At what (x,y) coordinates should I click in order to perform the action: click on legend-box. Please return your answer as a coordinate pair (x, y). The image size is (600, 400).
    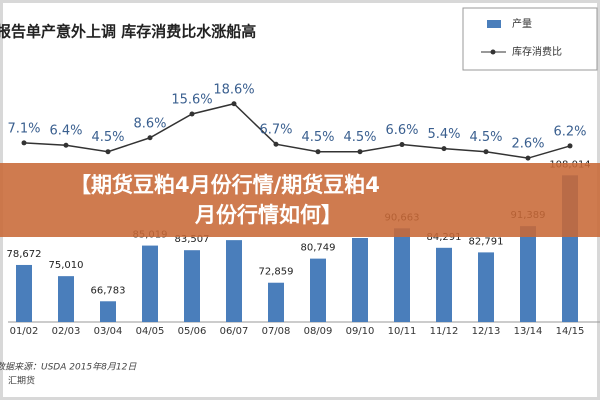
    Looking at the image, I should click on (530, 39).